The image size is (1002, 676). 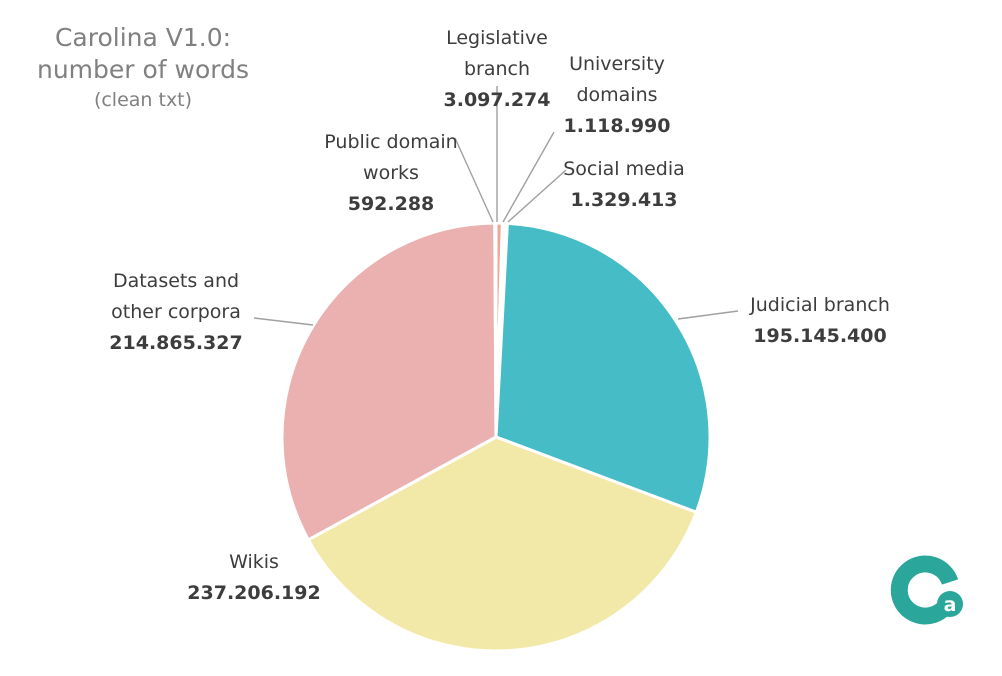 What do you see at coordinates (819, 320) in the screenshot?
I see `slice-label-judicial-branch: Judicial branch 195.145.400` at bounding box center [819, 320].